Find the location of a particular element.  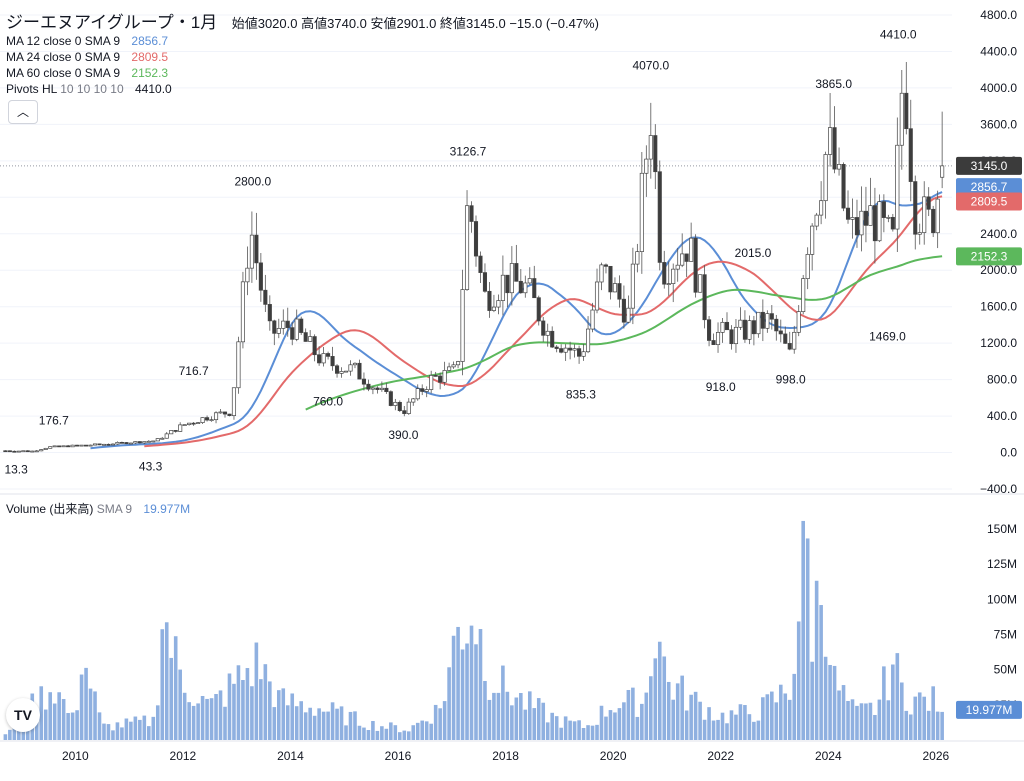

ma24-badge: 2809.5 is located at coordinates (989, 201).